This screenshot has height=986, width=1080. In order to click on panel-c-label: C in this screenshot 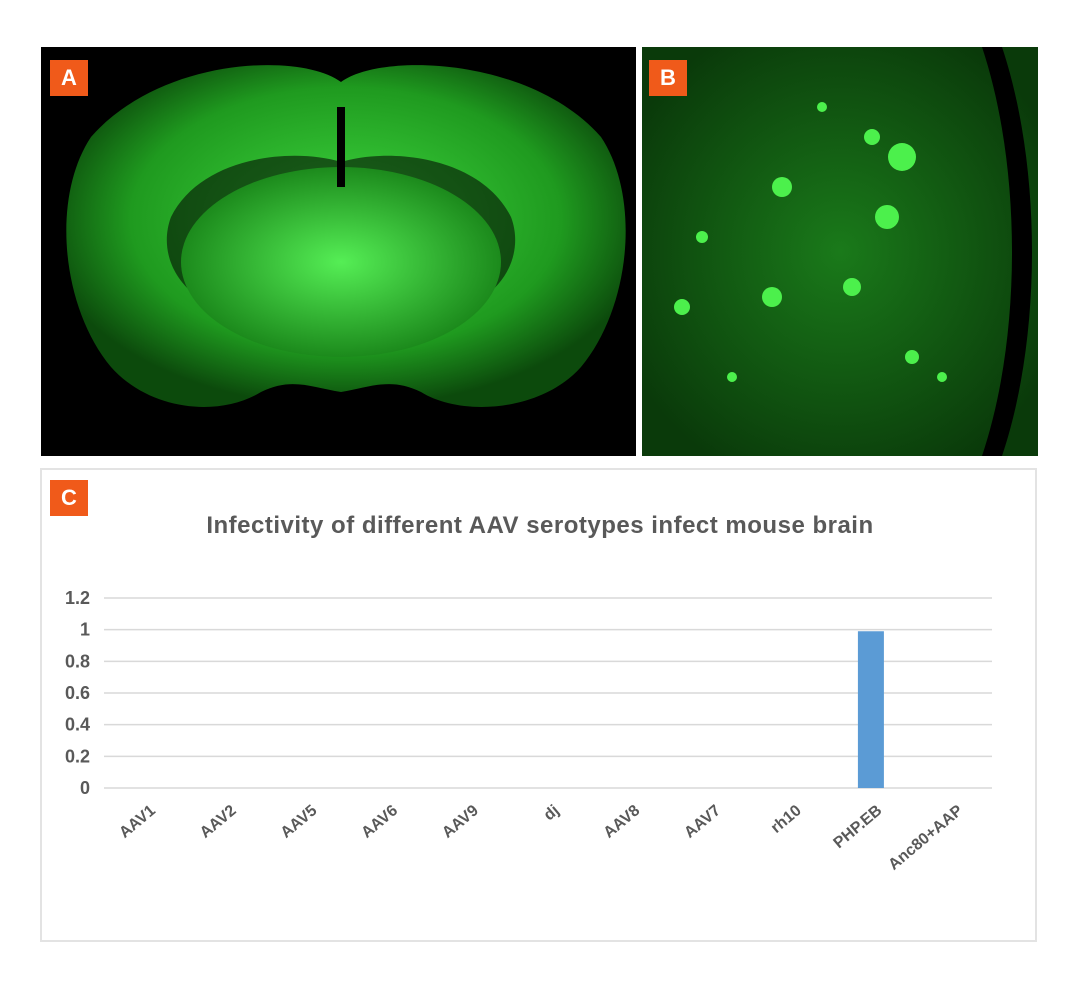, I will do `click(69, 498)`.